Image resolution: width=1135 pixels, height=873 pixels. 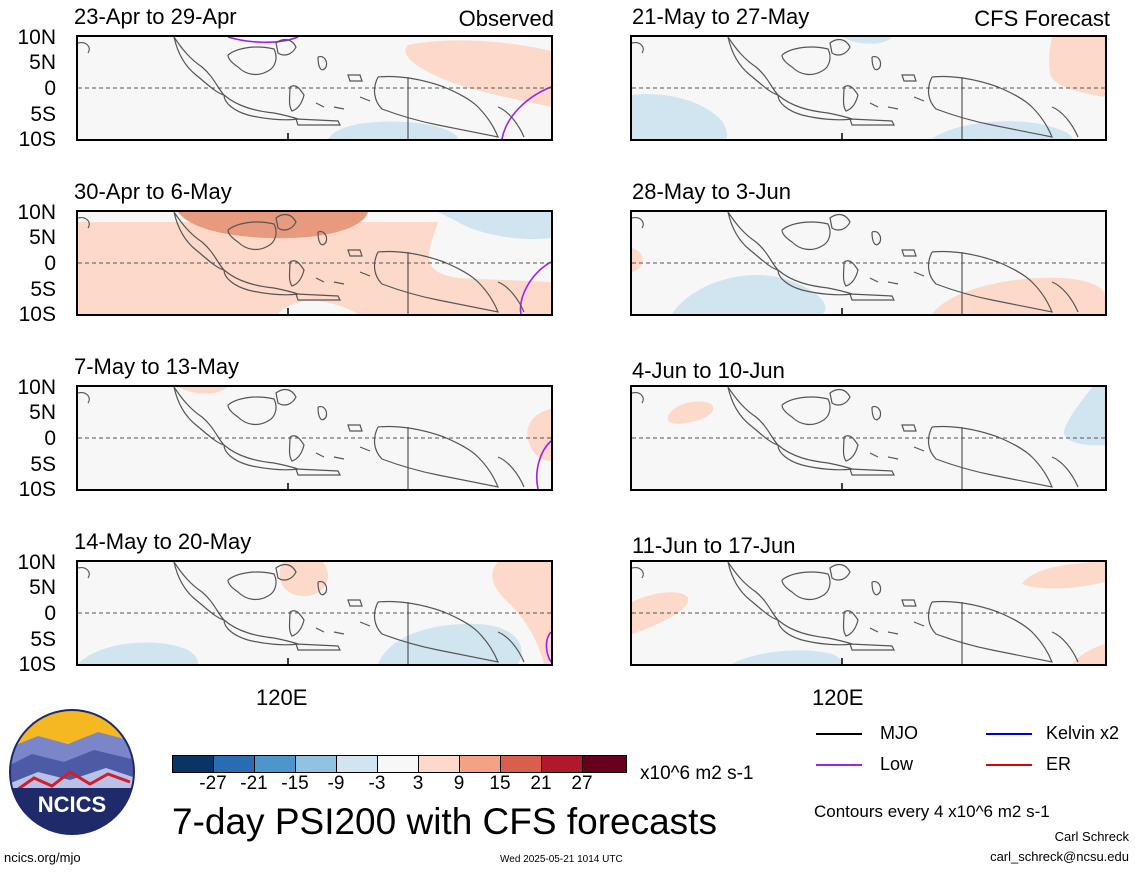 What do you see at coordinates (1059, 764) in the screenshot?
I see `legend-label-er: ER` at bounding box center [1059, 764].